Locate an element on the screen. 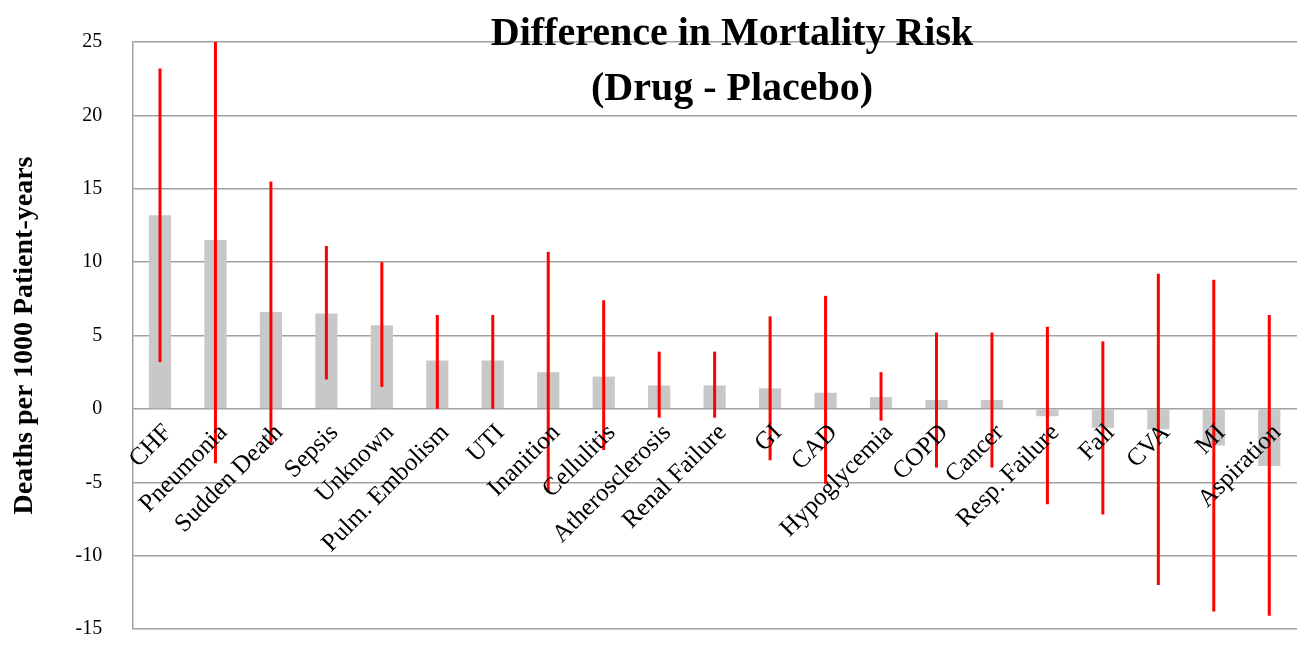  y-tick-label: 0 is located at coordinates (97, 407).